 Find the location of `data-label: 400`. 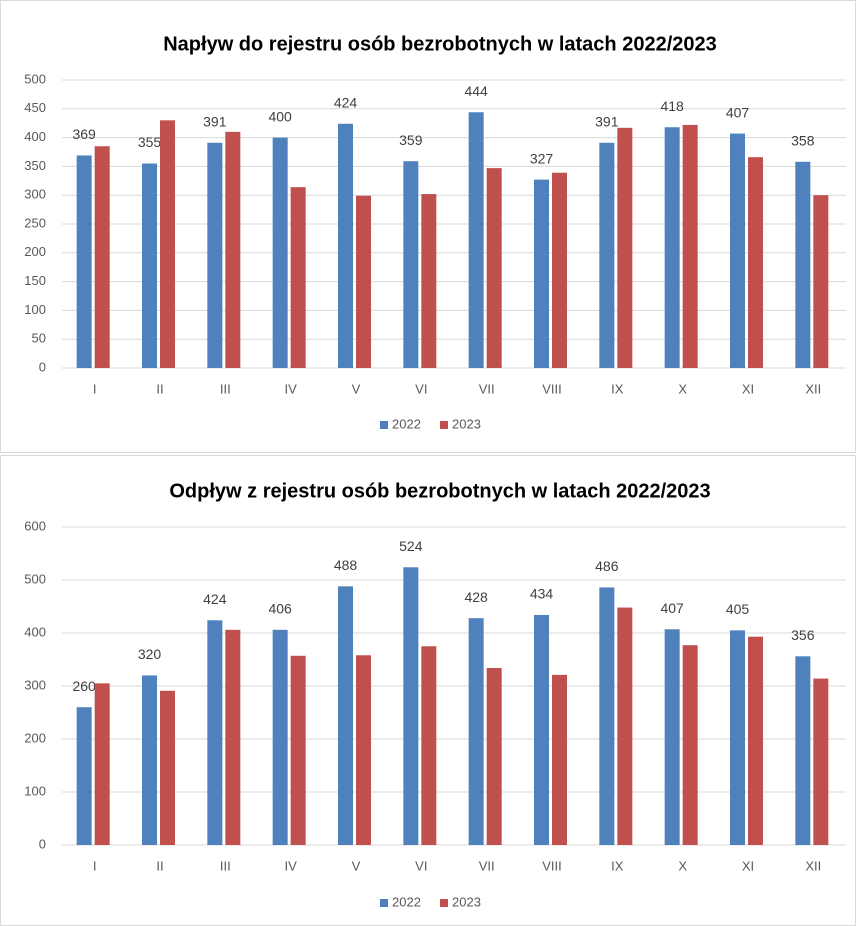

data-label: 400 is located at coordinates (280, 116).